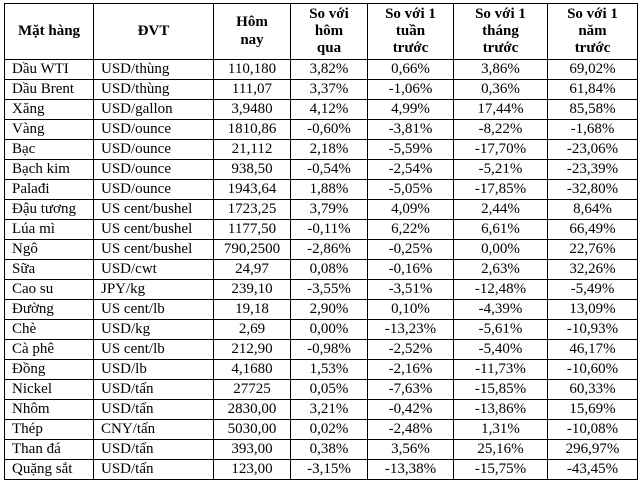 The image size is (640, 499). Describe the element at coordinates (592, 309) in the screenshot. I see `cell-vs-1-year: 13,09%` at that location.